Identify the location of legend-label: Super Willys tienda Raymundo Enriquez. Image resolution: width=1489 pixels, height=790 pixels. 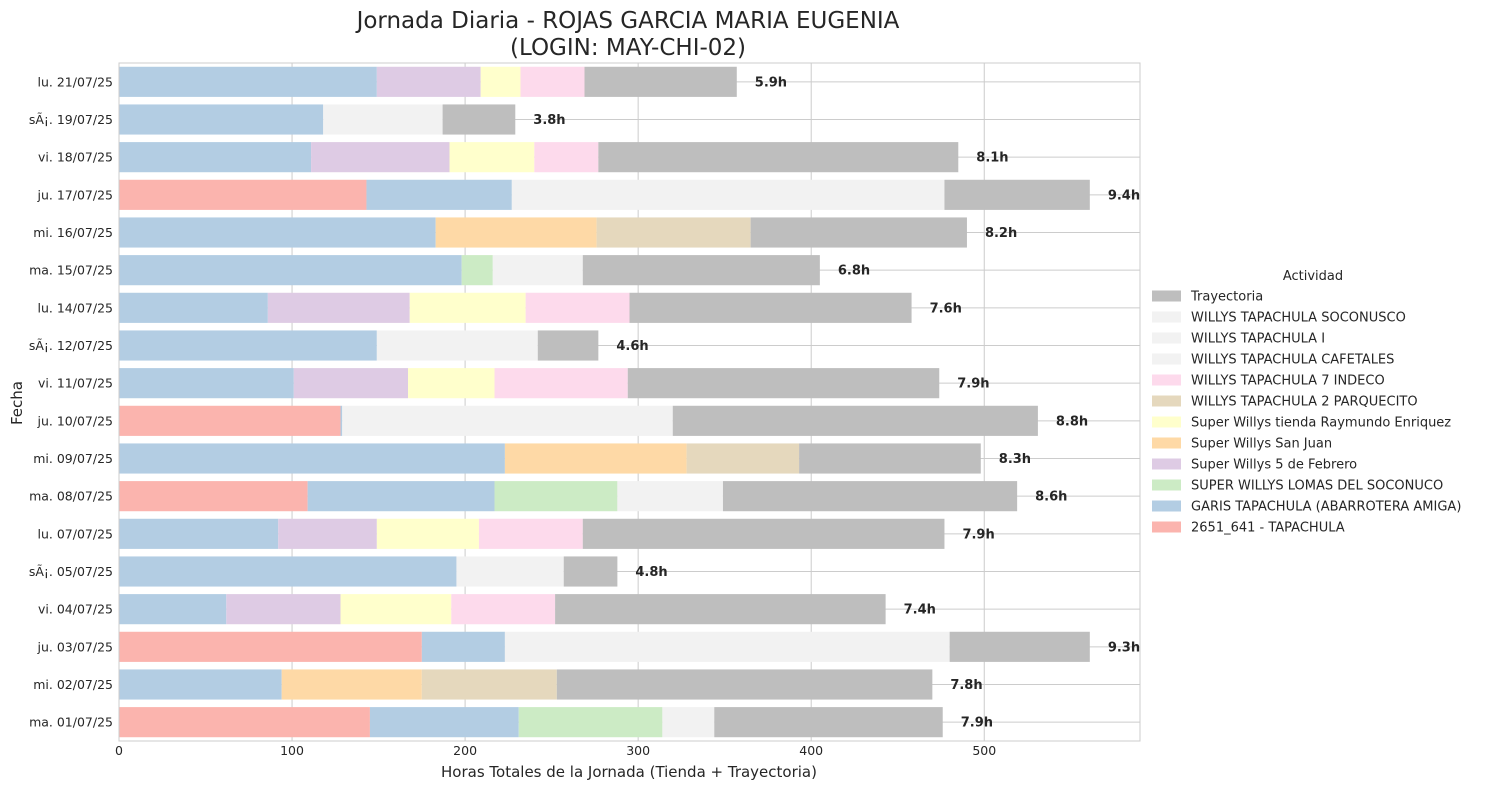
(1321, 423).